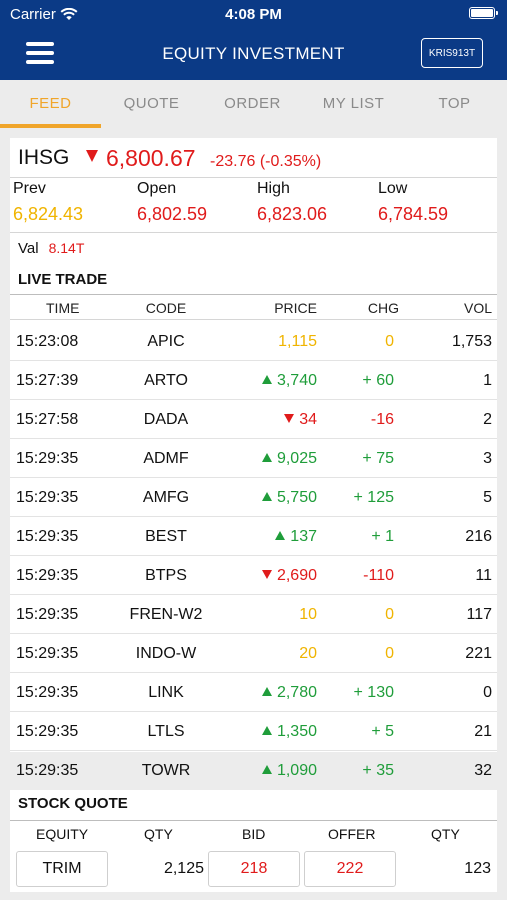  Describe the element at coordinates (477, 868) in the screenshot. I see `offer-qty-value: 123` at that location.